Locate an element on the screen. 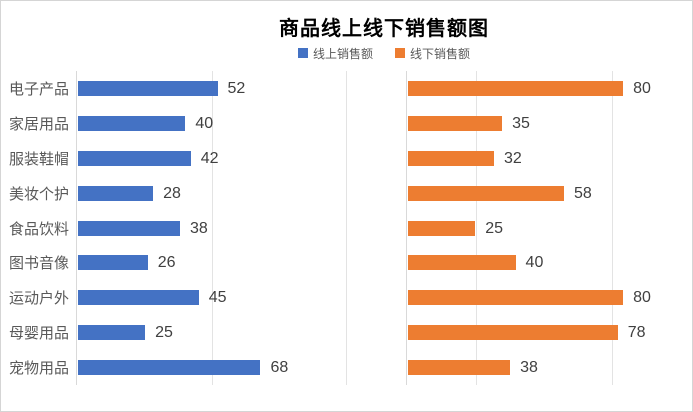  category-label: 宠物用品 is located at coordinates (39, 369).